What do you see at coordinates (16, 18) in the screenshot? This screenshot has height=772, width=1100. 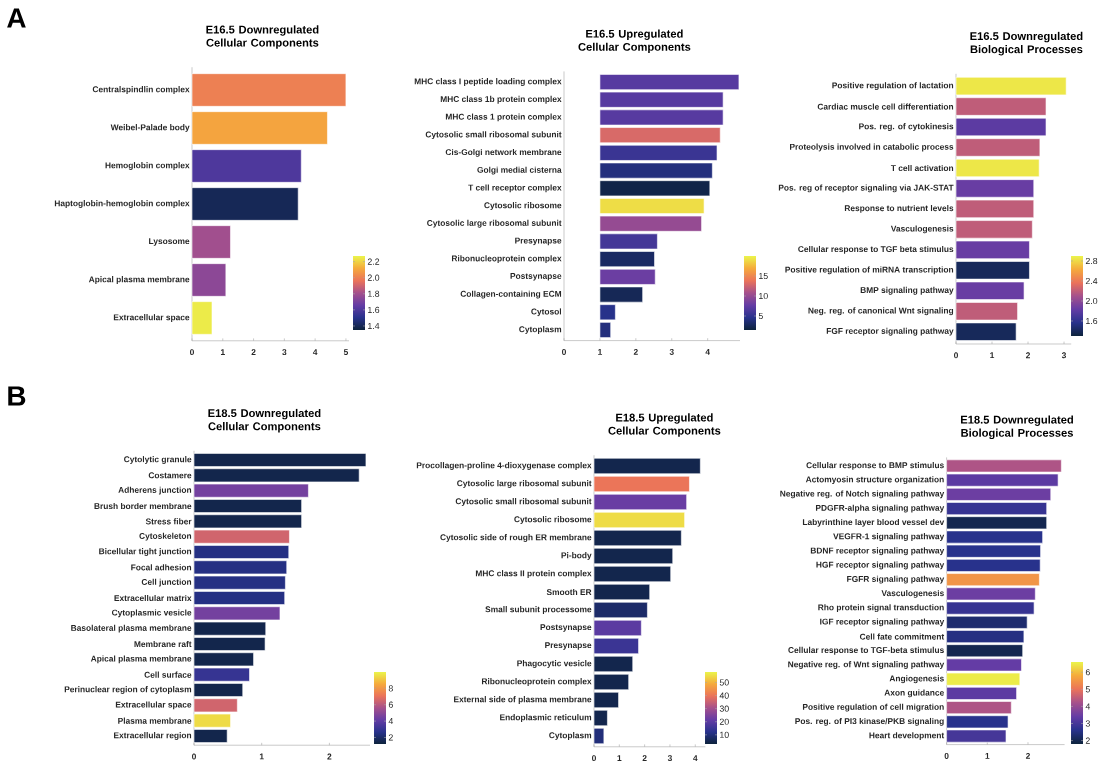 I see `text: A` at bounding box center [16, 18].